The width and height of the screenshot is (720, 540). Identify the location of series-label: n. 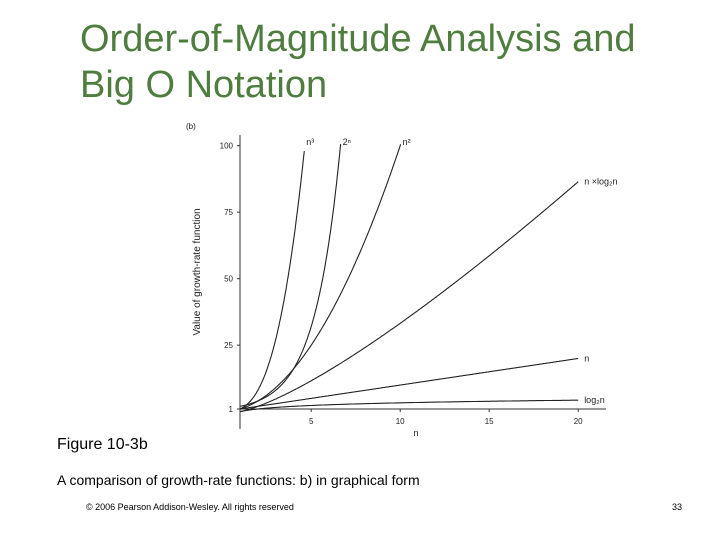
(586, 358).